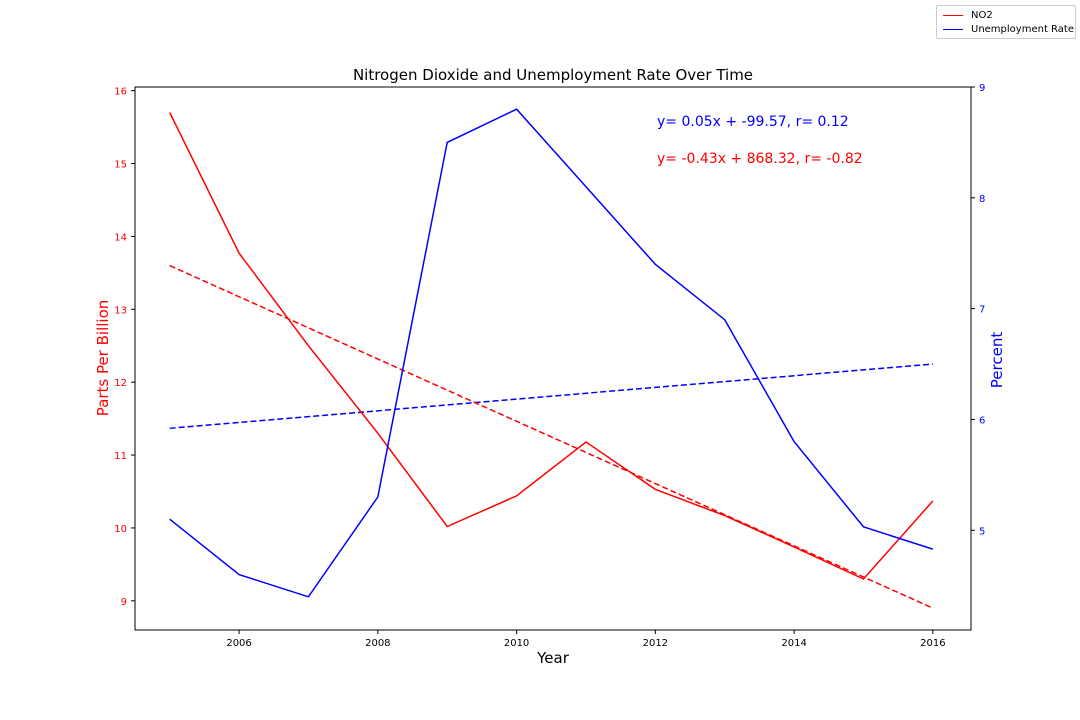 Image resolution: width=1080 pixels, height=720 pixels. I want to click on x-tick-label: 2014, so click(793, 643).